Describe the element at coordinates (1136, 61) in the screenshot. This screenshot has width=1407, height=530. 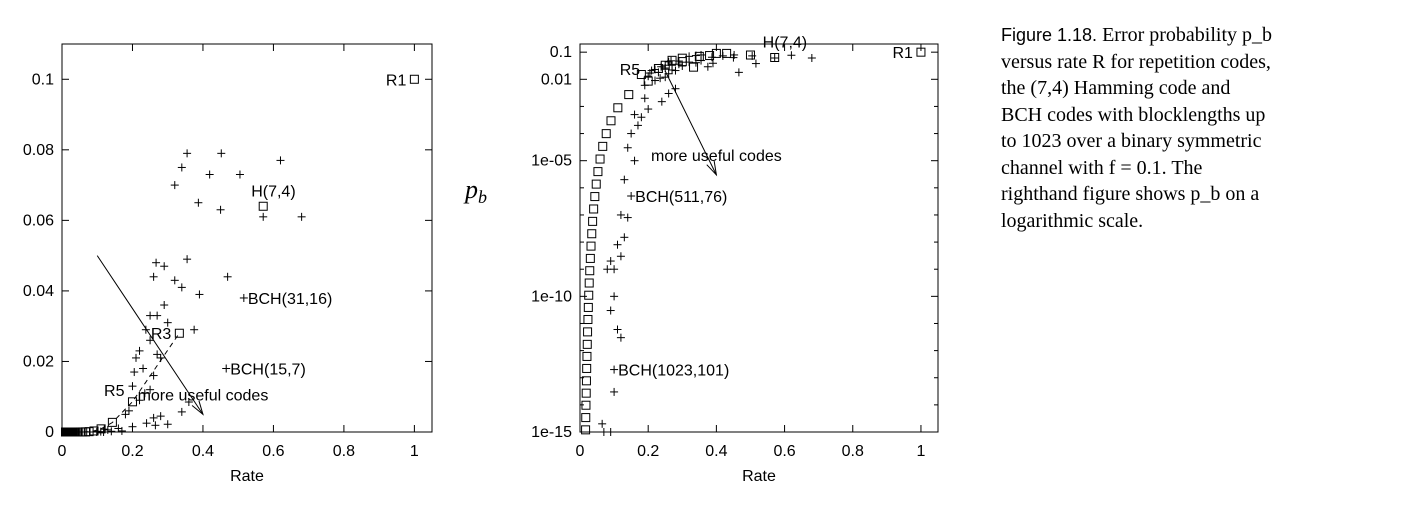
I see `caption-line-1: versus rate R for repetition codes,` at that location.